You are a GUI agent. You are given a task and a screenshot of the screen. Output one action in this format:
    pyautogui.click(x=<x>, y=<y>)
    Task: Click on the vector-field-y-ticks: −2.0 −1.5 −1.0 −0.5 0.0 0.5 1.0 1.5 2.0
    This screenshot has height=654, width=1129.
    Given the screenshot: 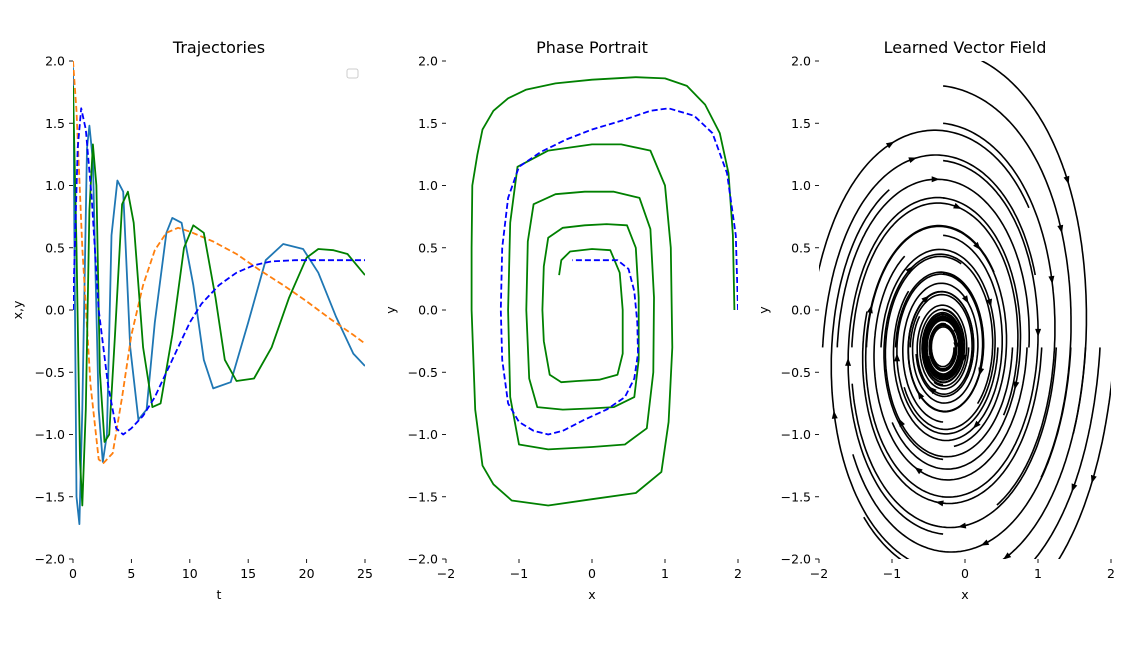 What is the action you would take?
    pyautogui.click(x=800, y=310)
    